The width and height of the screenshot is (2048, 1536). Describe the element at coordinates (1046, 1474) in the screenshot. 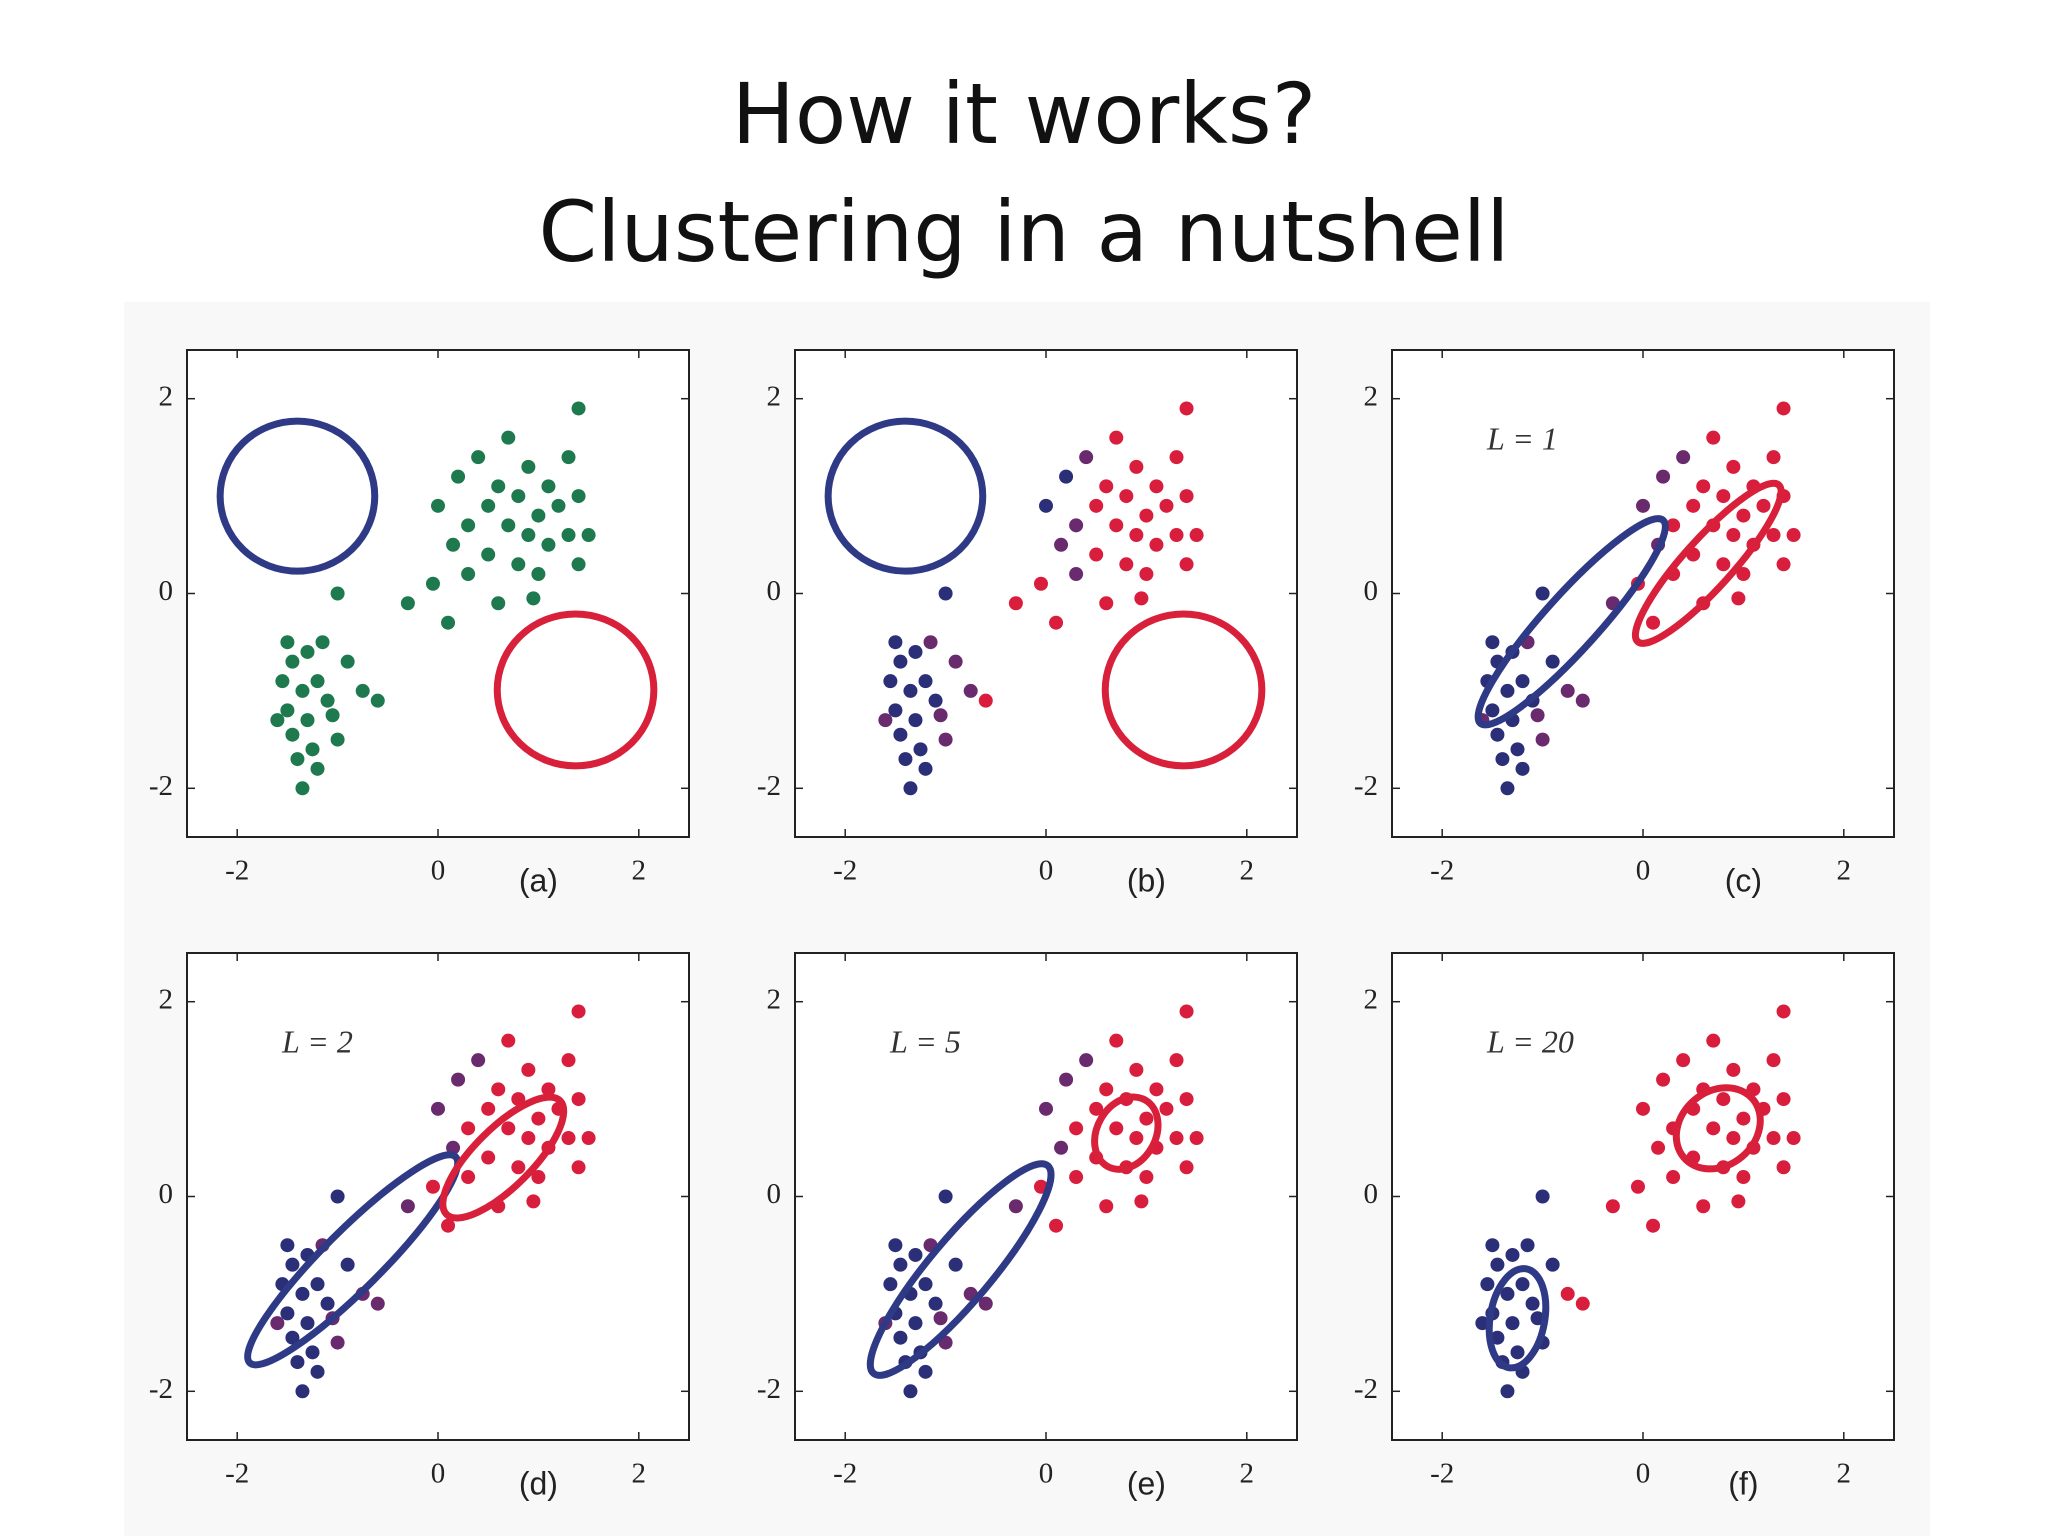

I see `x-tick-label: 0` at that location.